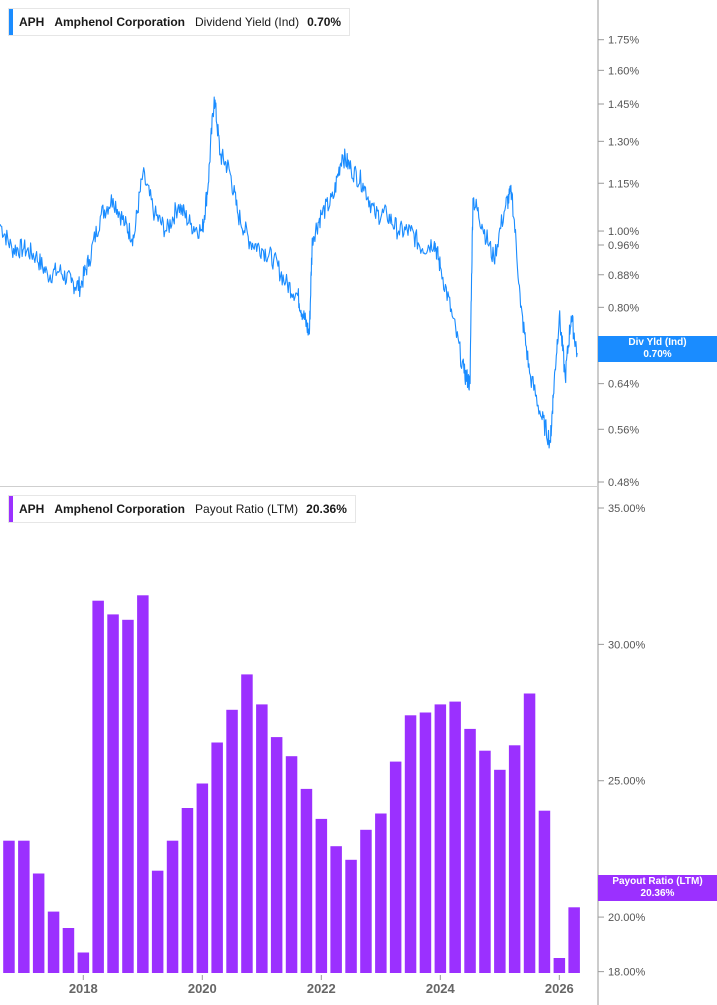 The image size is (717, 1005). I want to click on y-tick-label: 0.80%, so click(623, 308).